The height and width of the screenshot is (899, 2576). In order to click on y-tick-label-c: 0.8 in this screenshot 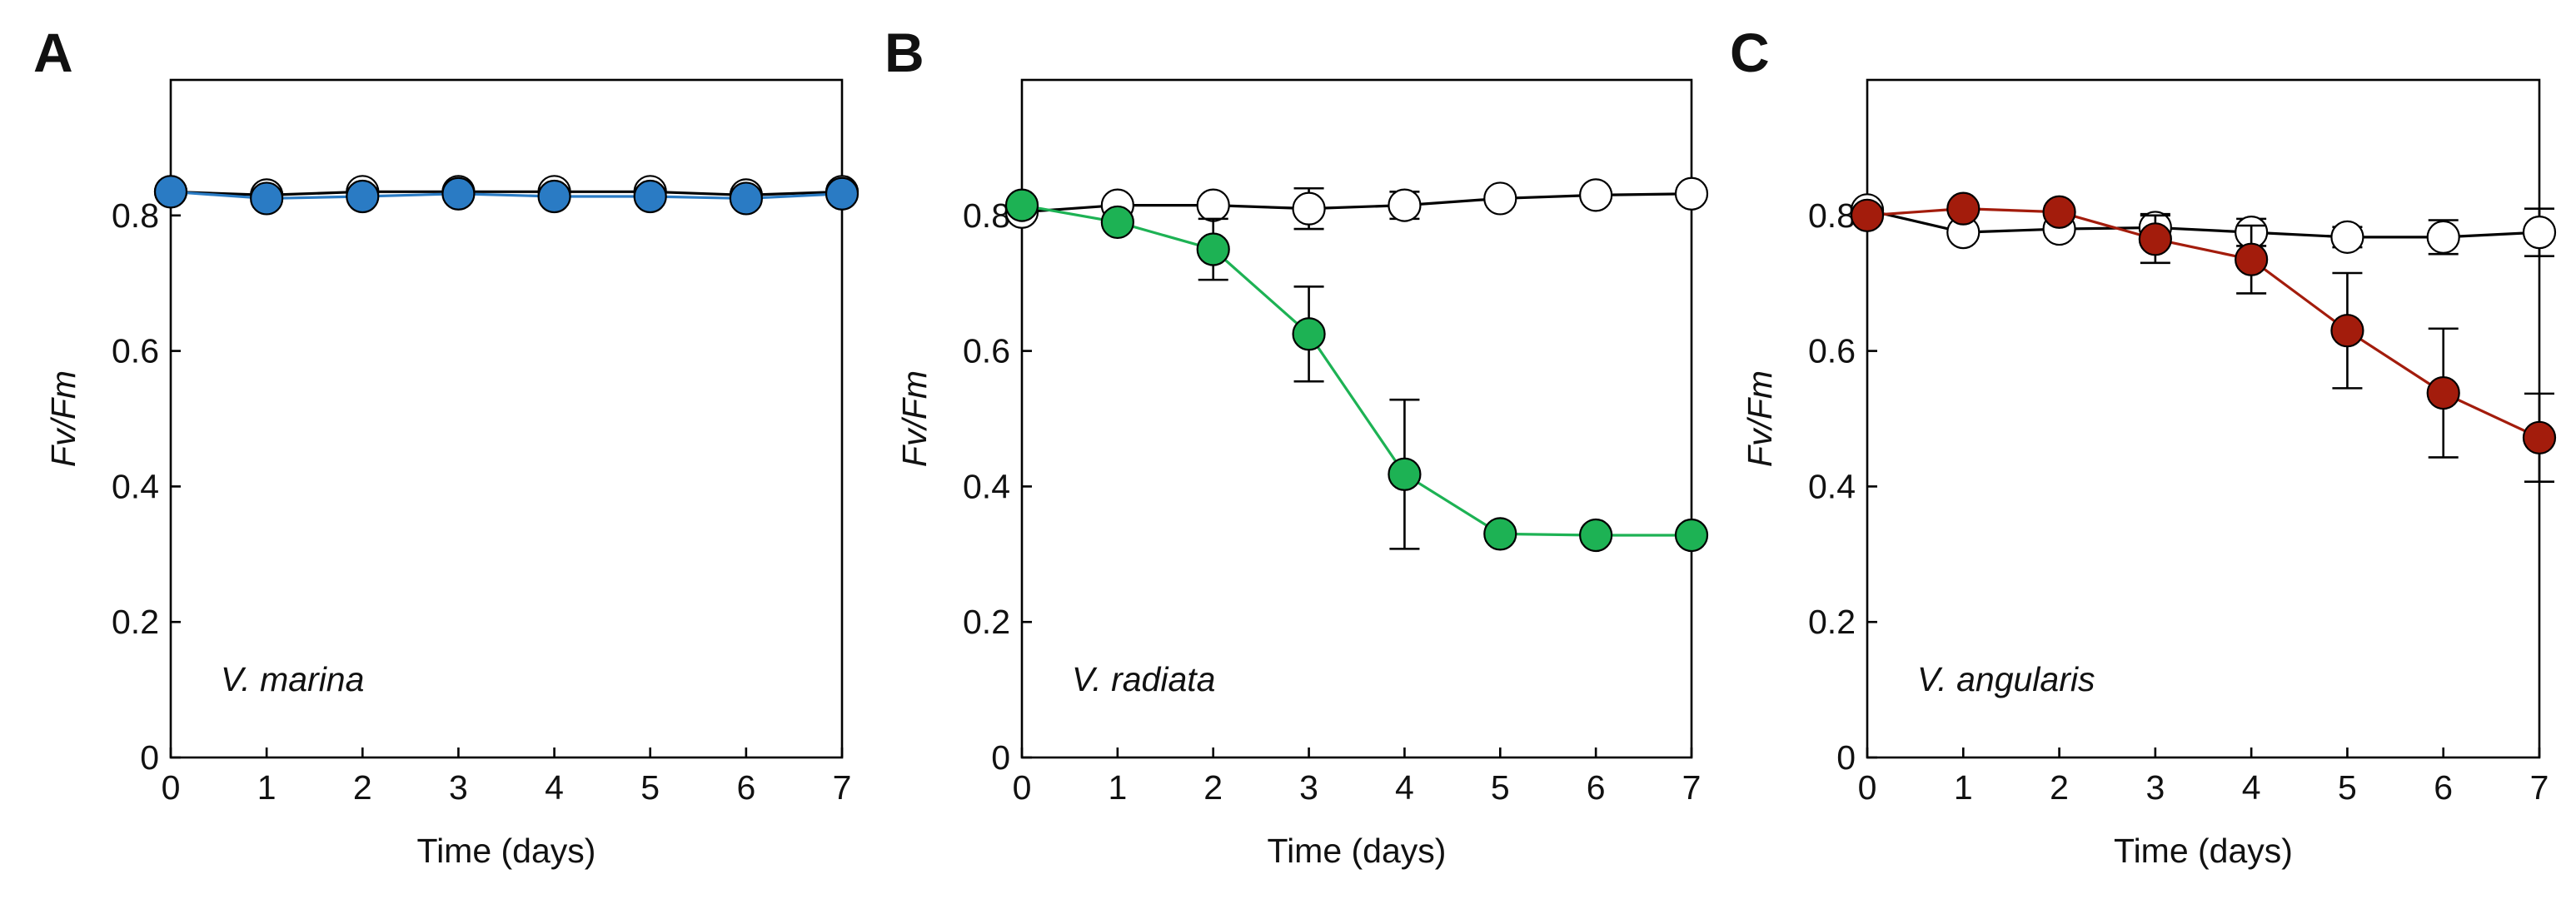, I will do `click(1832, 215)`.